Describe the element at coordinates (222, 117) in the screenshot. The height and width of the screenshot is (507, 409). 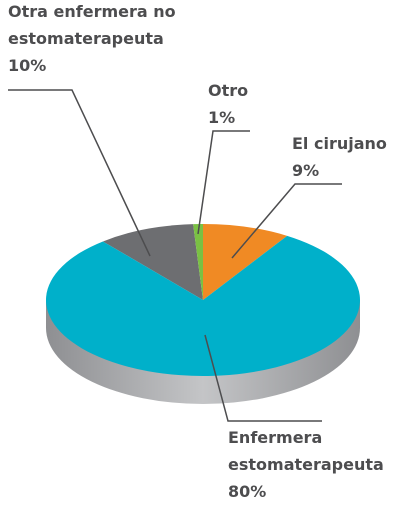
I see `label-value: 1%` at that location.